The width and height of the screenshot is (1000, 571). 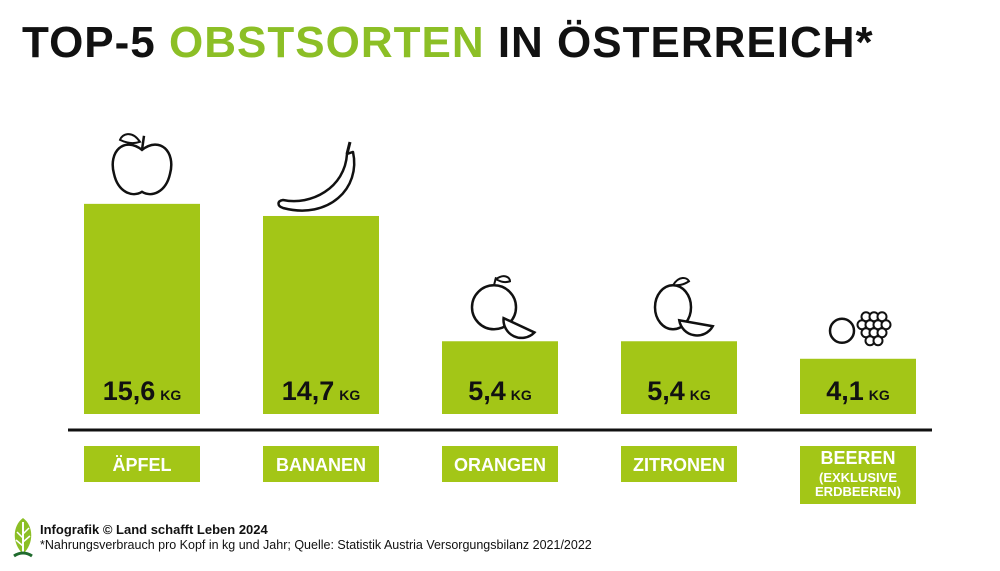 What do you see at coordinates (89, 42) in the screenshot?
I see `title-part-1: TOP-5` at bounding box center [89, 42].